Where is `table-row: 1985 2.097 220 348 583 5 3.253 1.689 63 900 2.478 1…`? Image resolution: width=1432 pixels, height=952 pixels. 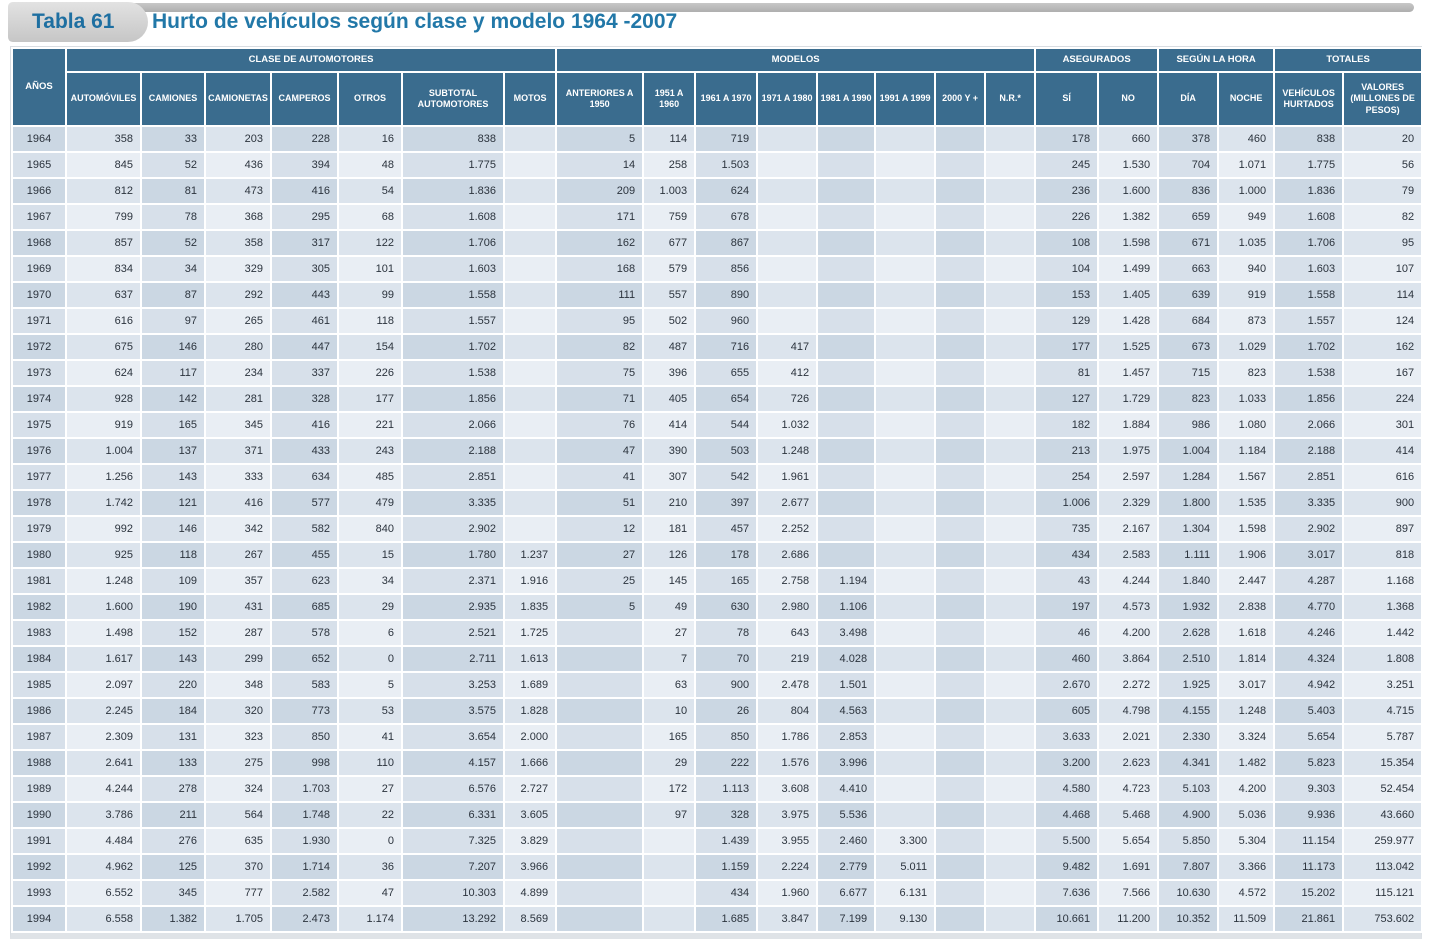
table-row: 1985 2.097 220 348 583 5 3.253 1.689 63 900 2.478 1… is located at coordinates (717, 685).